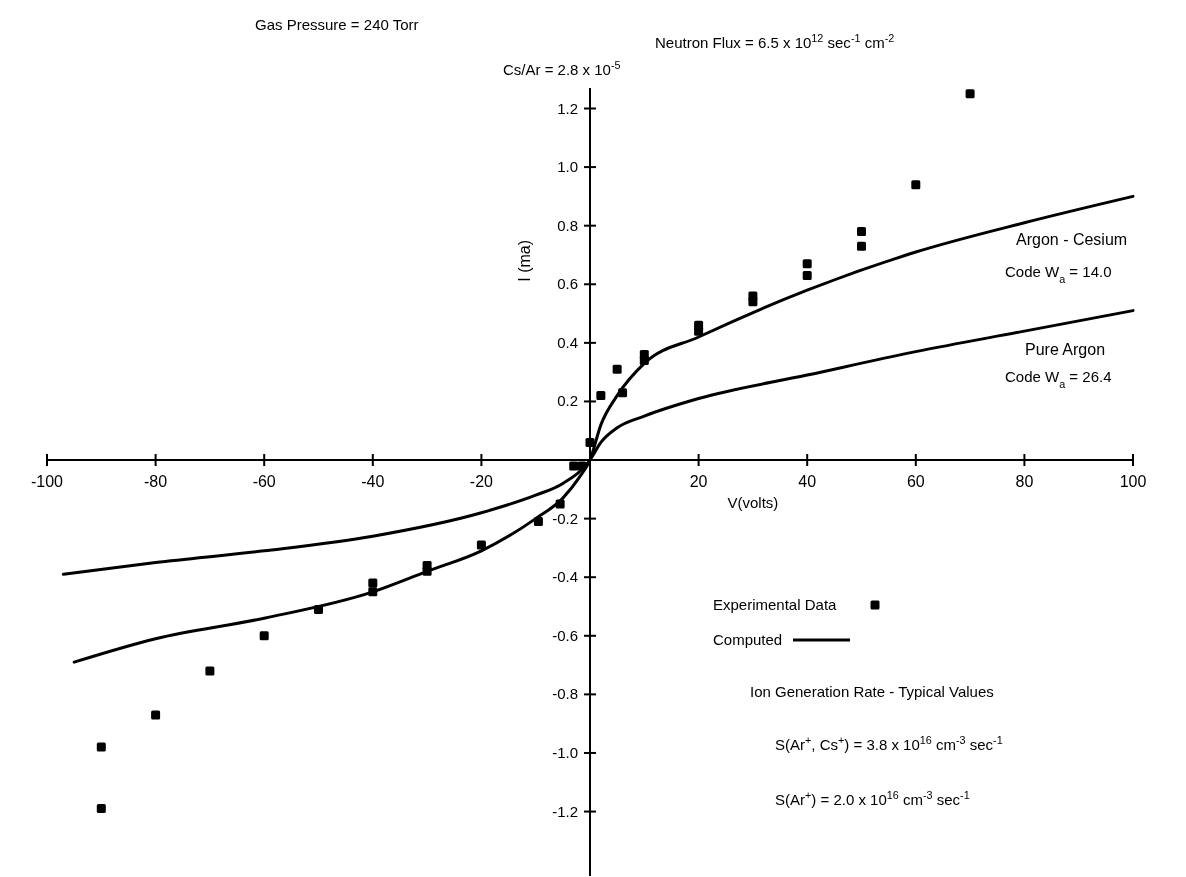  I want to click on y-tick-label: 0.4, so click(567, 342).